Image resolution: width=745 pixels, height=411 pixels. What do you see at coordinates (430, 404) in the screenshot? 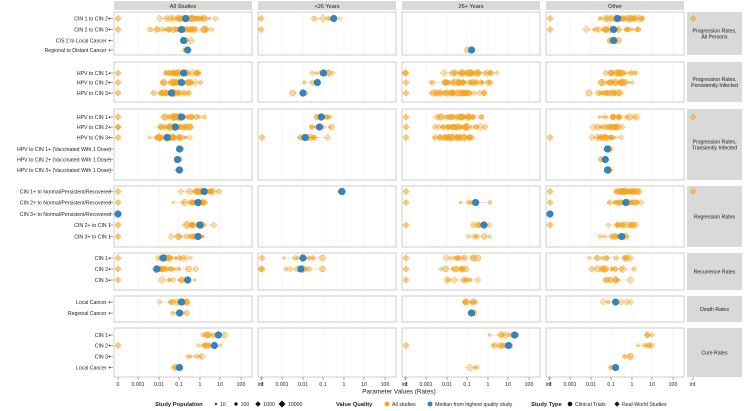
I see `legend-median-marker` at bounding box center [430, 404].